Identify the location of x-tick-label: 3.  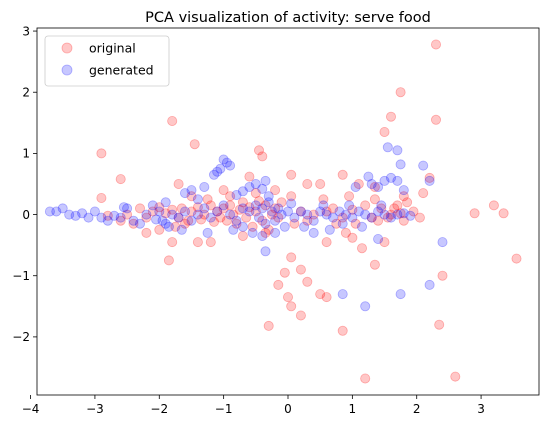
(481, 409).